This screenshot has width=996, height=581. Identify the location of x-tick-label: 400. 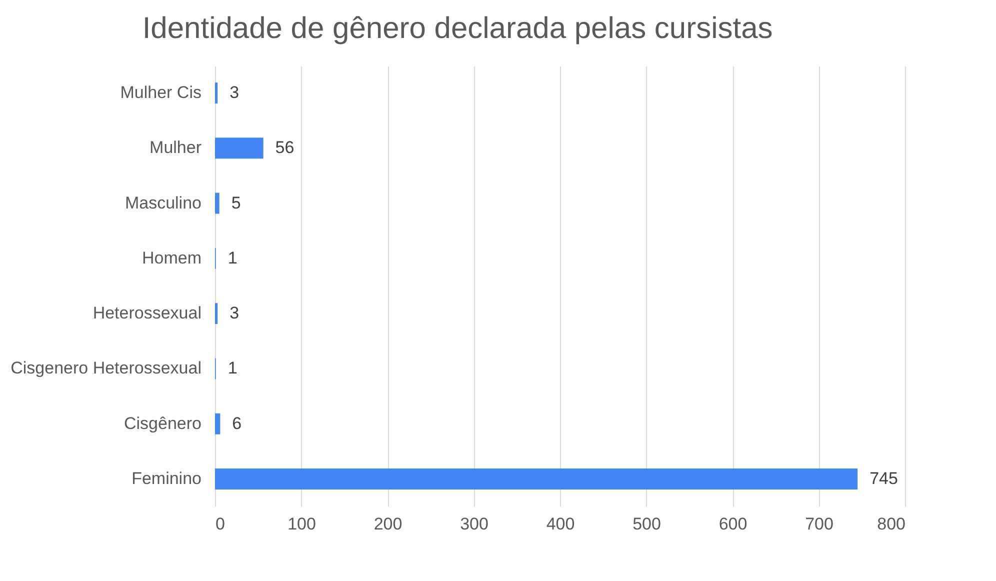
(560, 524).